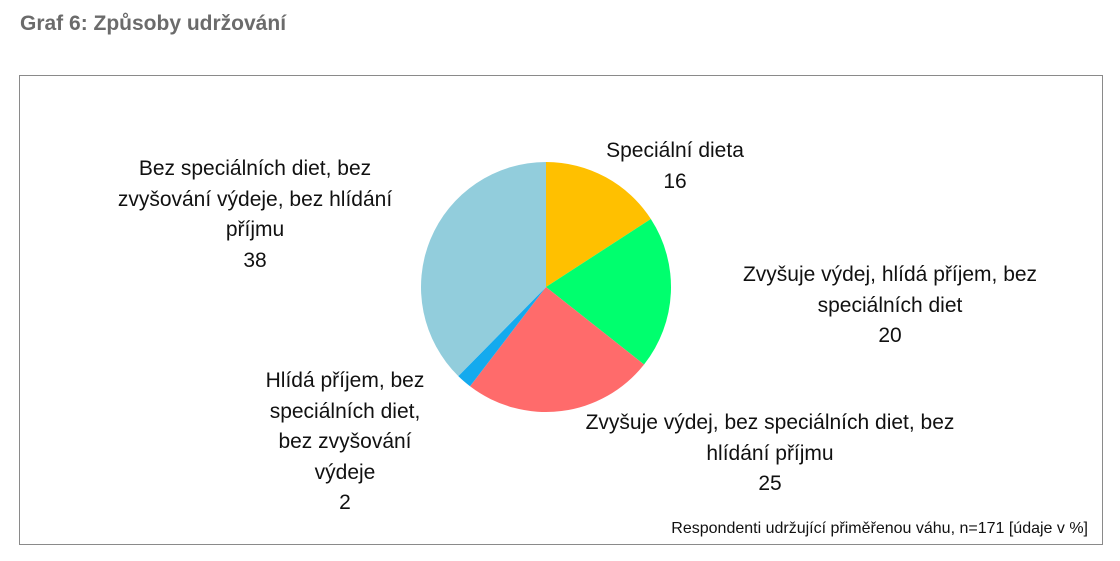  I want to click on label-line: speciálních diet, so click(890, 305).